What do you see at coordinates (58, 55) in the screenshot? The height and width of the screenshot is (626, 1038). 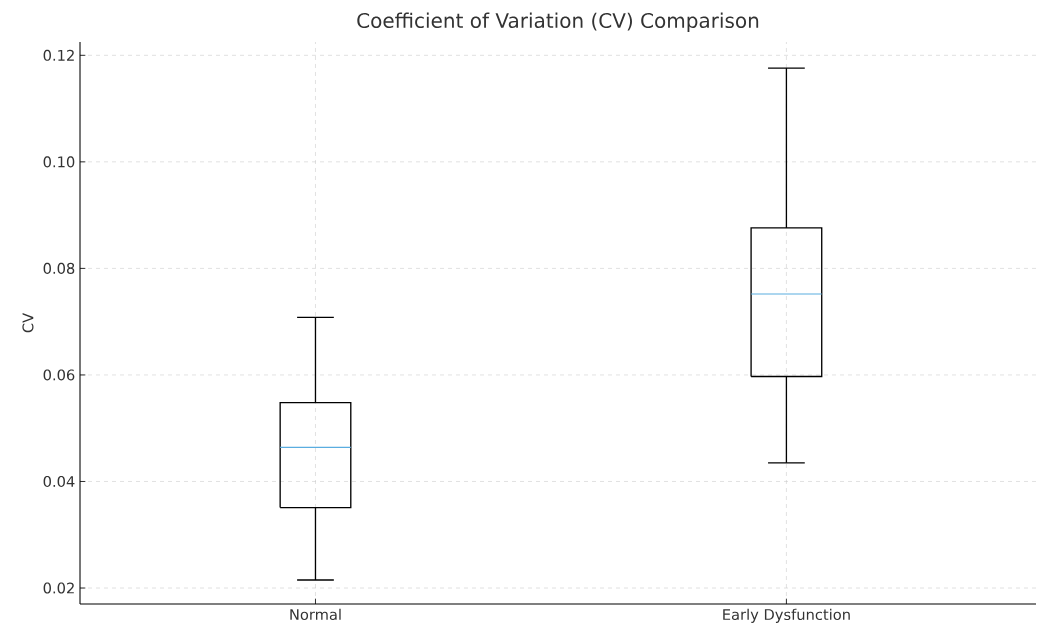 I see `y-tick-label: 0.12` at bounding box center [58, 55].